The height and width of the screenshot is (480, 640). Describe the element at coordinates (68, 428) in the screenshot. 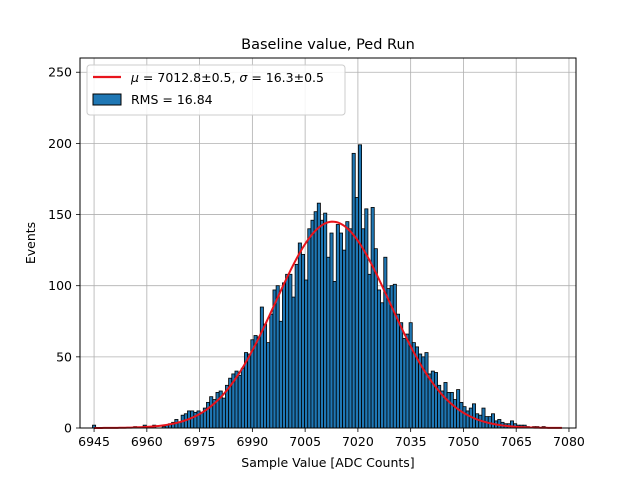

I see `y-tick-label: 0` at that location.